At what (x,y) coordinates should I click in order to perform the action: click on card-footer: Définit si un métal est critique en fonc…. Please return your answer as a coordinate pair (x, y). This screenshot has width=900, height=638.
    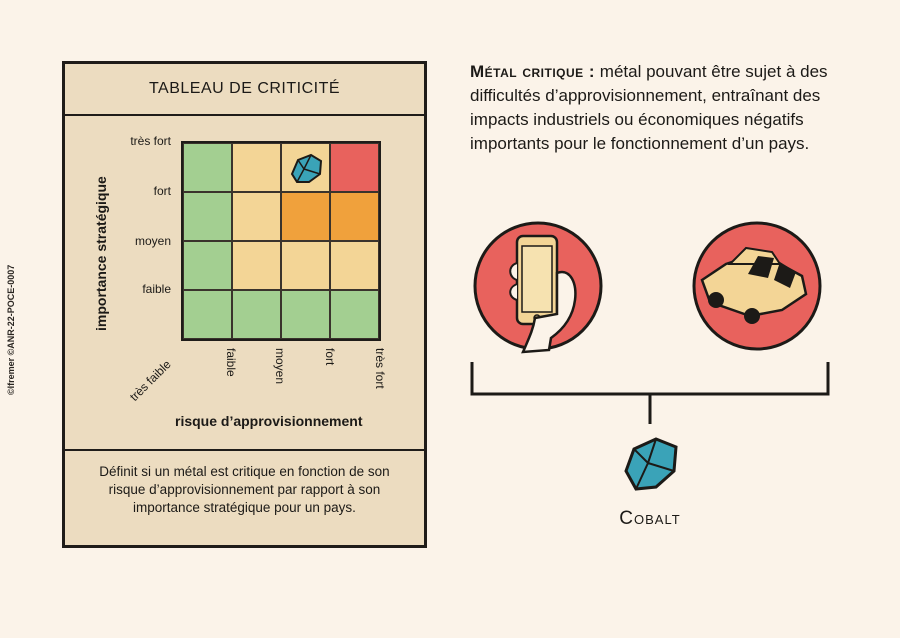
    Looking at the image, I should click on (244, 497).